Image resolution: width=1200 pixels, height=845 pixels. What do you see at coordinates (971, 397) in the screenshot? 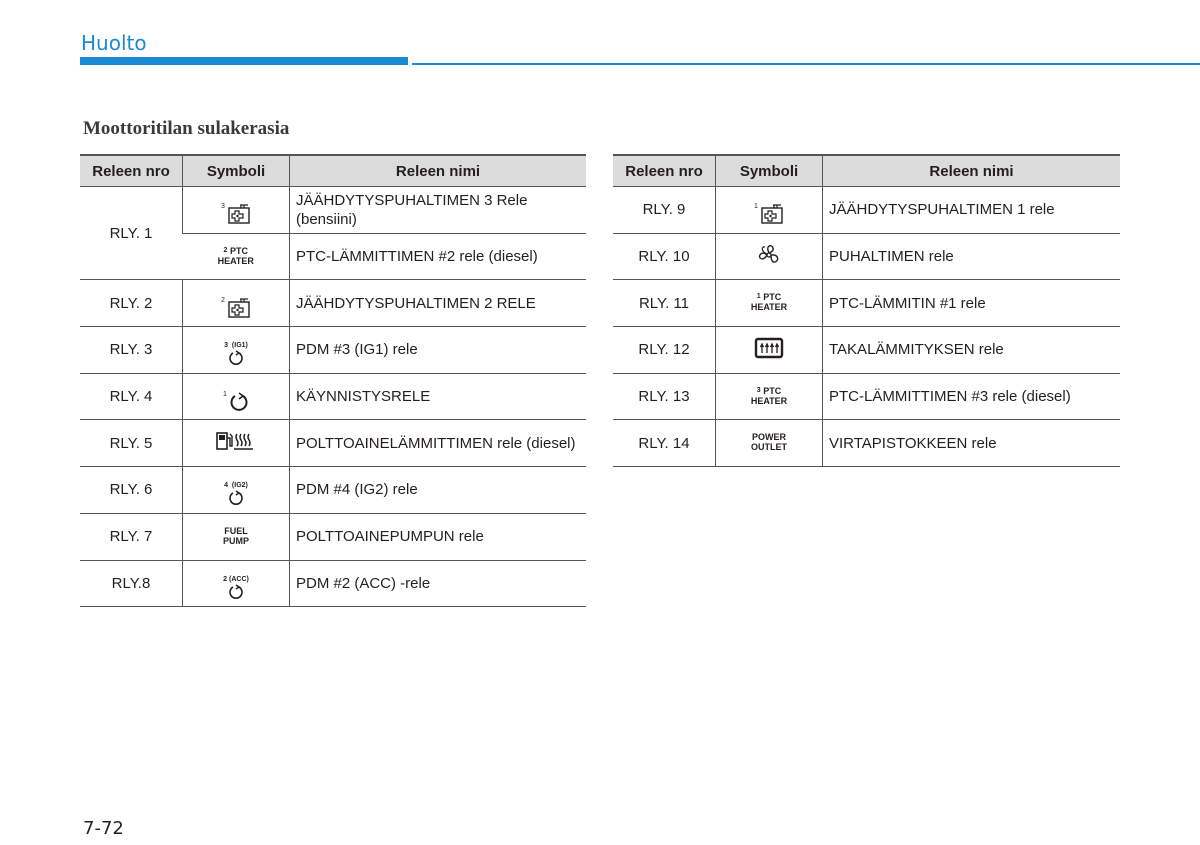
I see `relay-name: PTC-LÄMMITTIMEN #3 rele (diesel)` at bounding box center [971, 397].